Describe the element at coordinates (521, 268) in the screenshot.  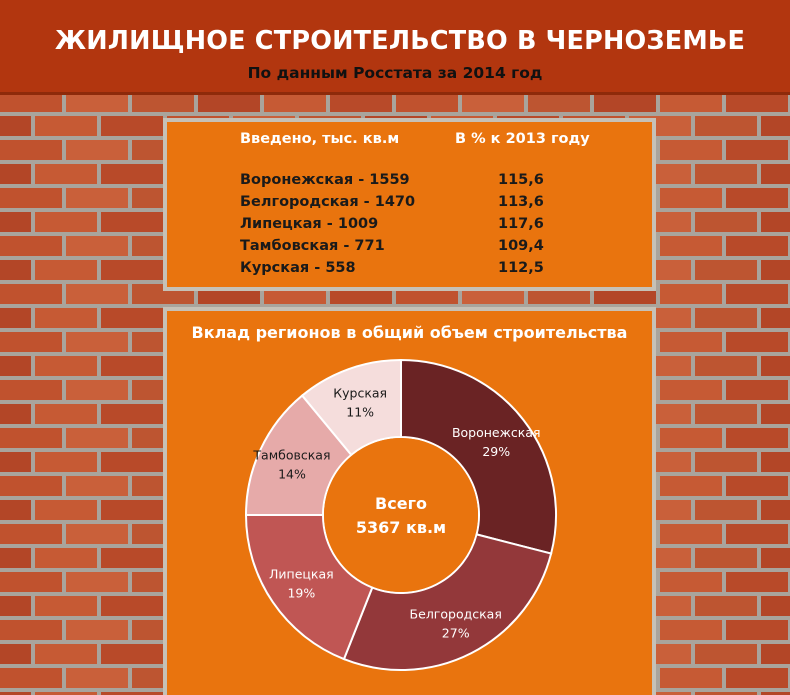
I see `region-percent-cell: 112,5` at that location.